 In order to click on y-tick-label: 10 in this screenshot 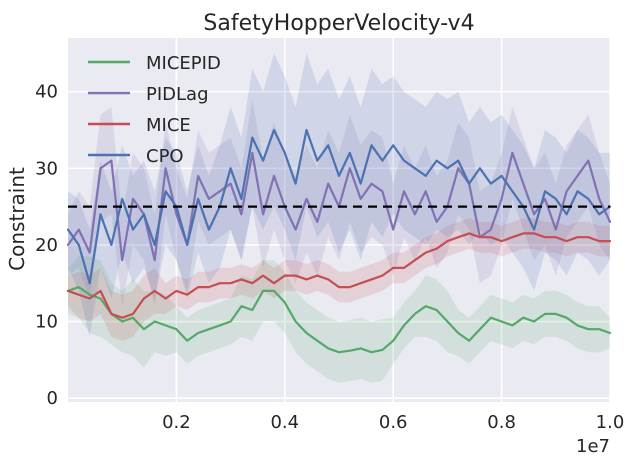, I will do `click(46, 322)`.